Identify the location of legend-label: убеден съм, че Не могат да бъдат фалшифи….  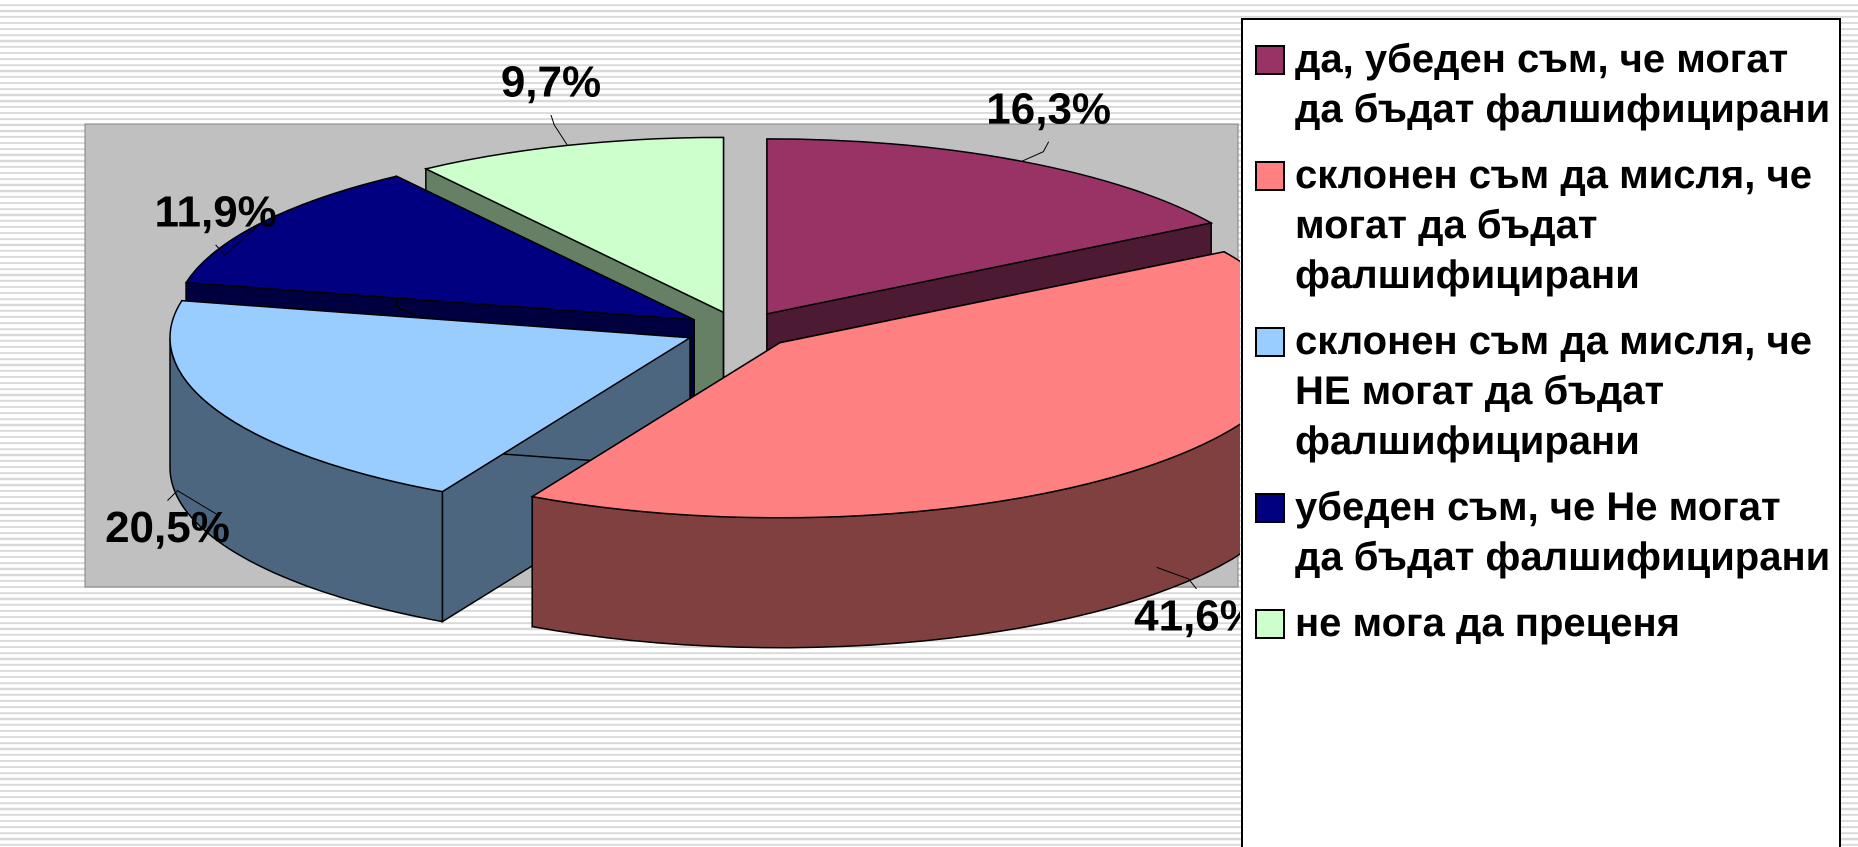
(1563, 532).